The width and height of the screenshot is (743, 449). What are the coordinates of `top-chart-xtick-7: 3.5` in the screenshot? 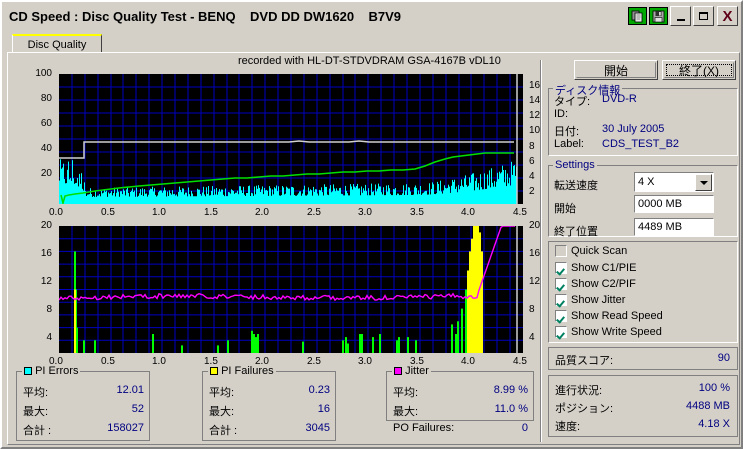 It's located at (417, 212).